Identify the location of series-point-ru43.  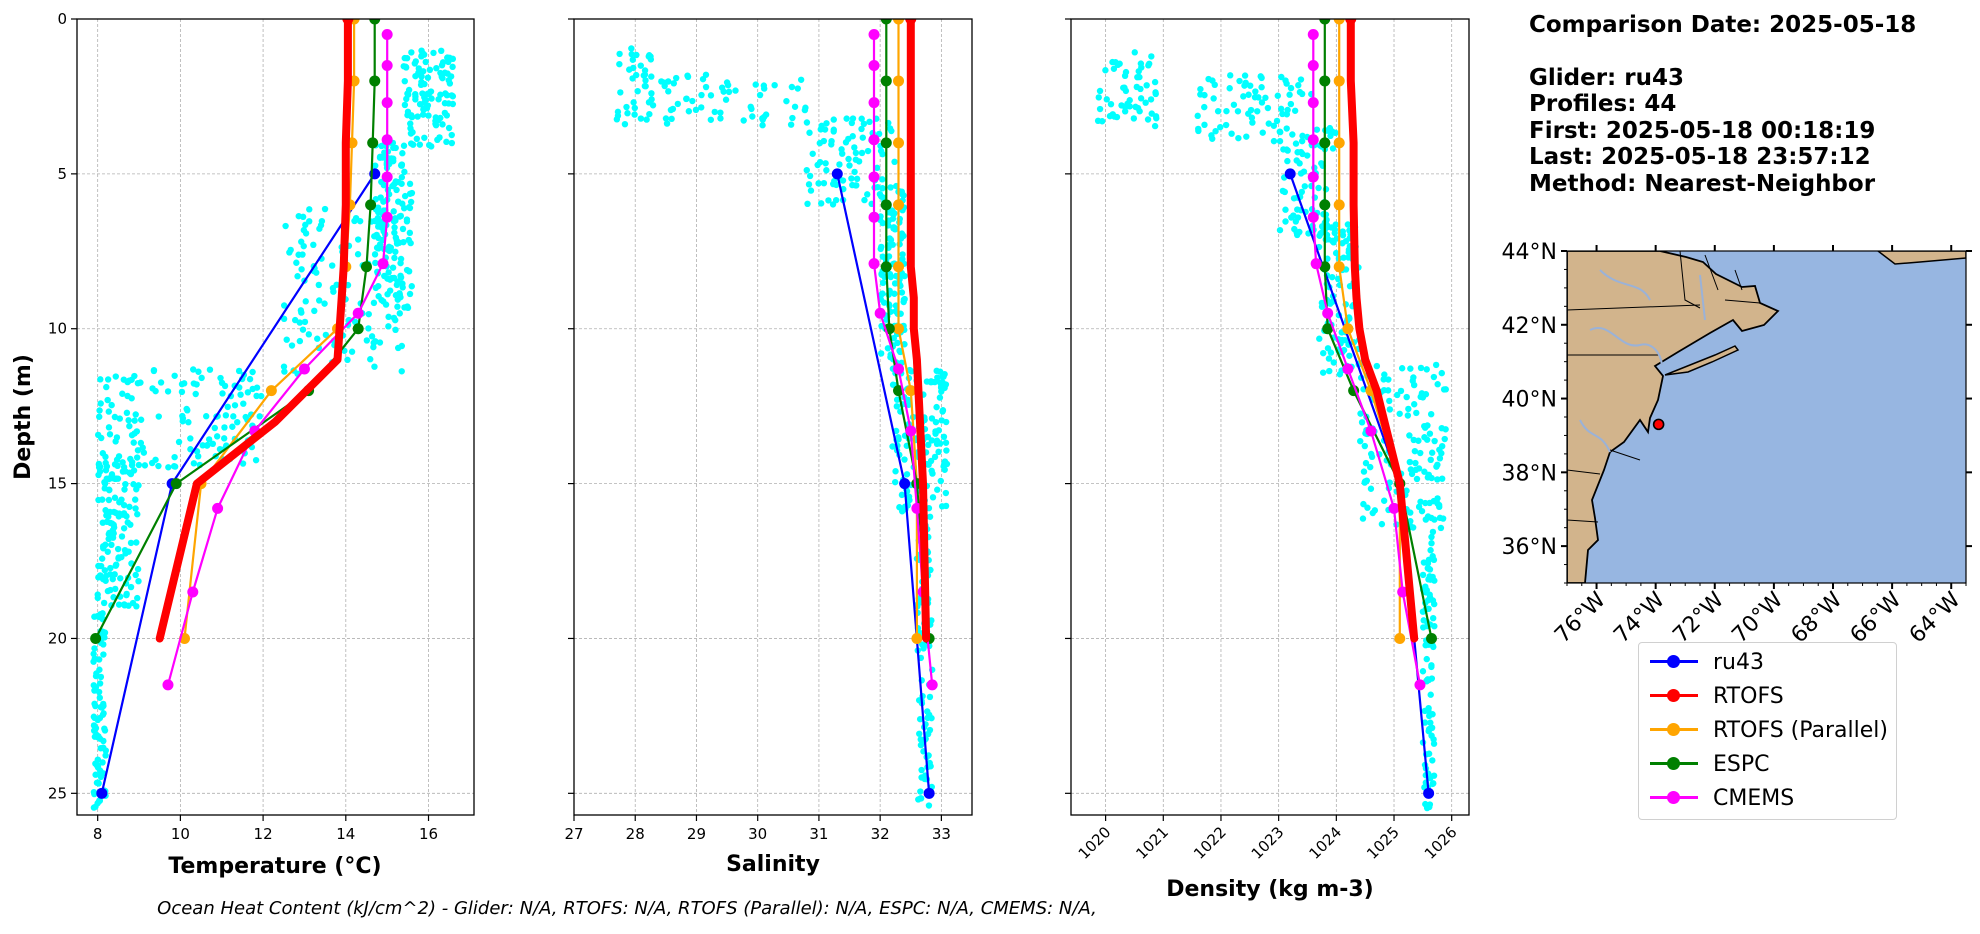
(905, 484).